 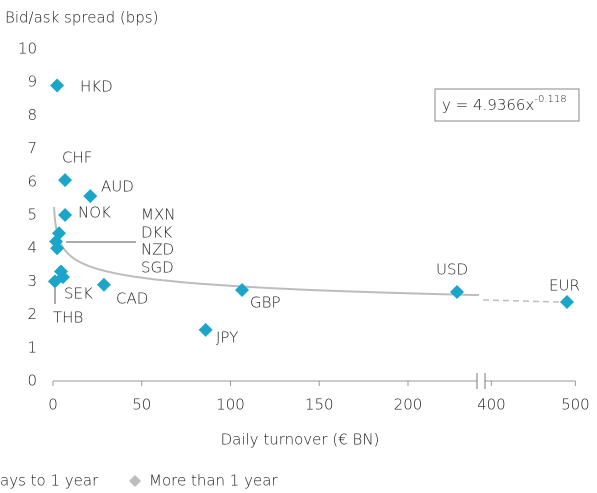 I want to click on point-label: USD, so click(x=452, y=270).